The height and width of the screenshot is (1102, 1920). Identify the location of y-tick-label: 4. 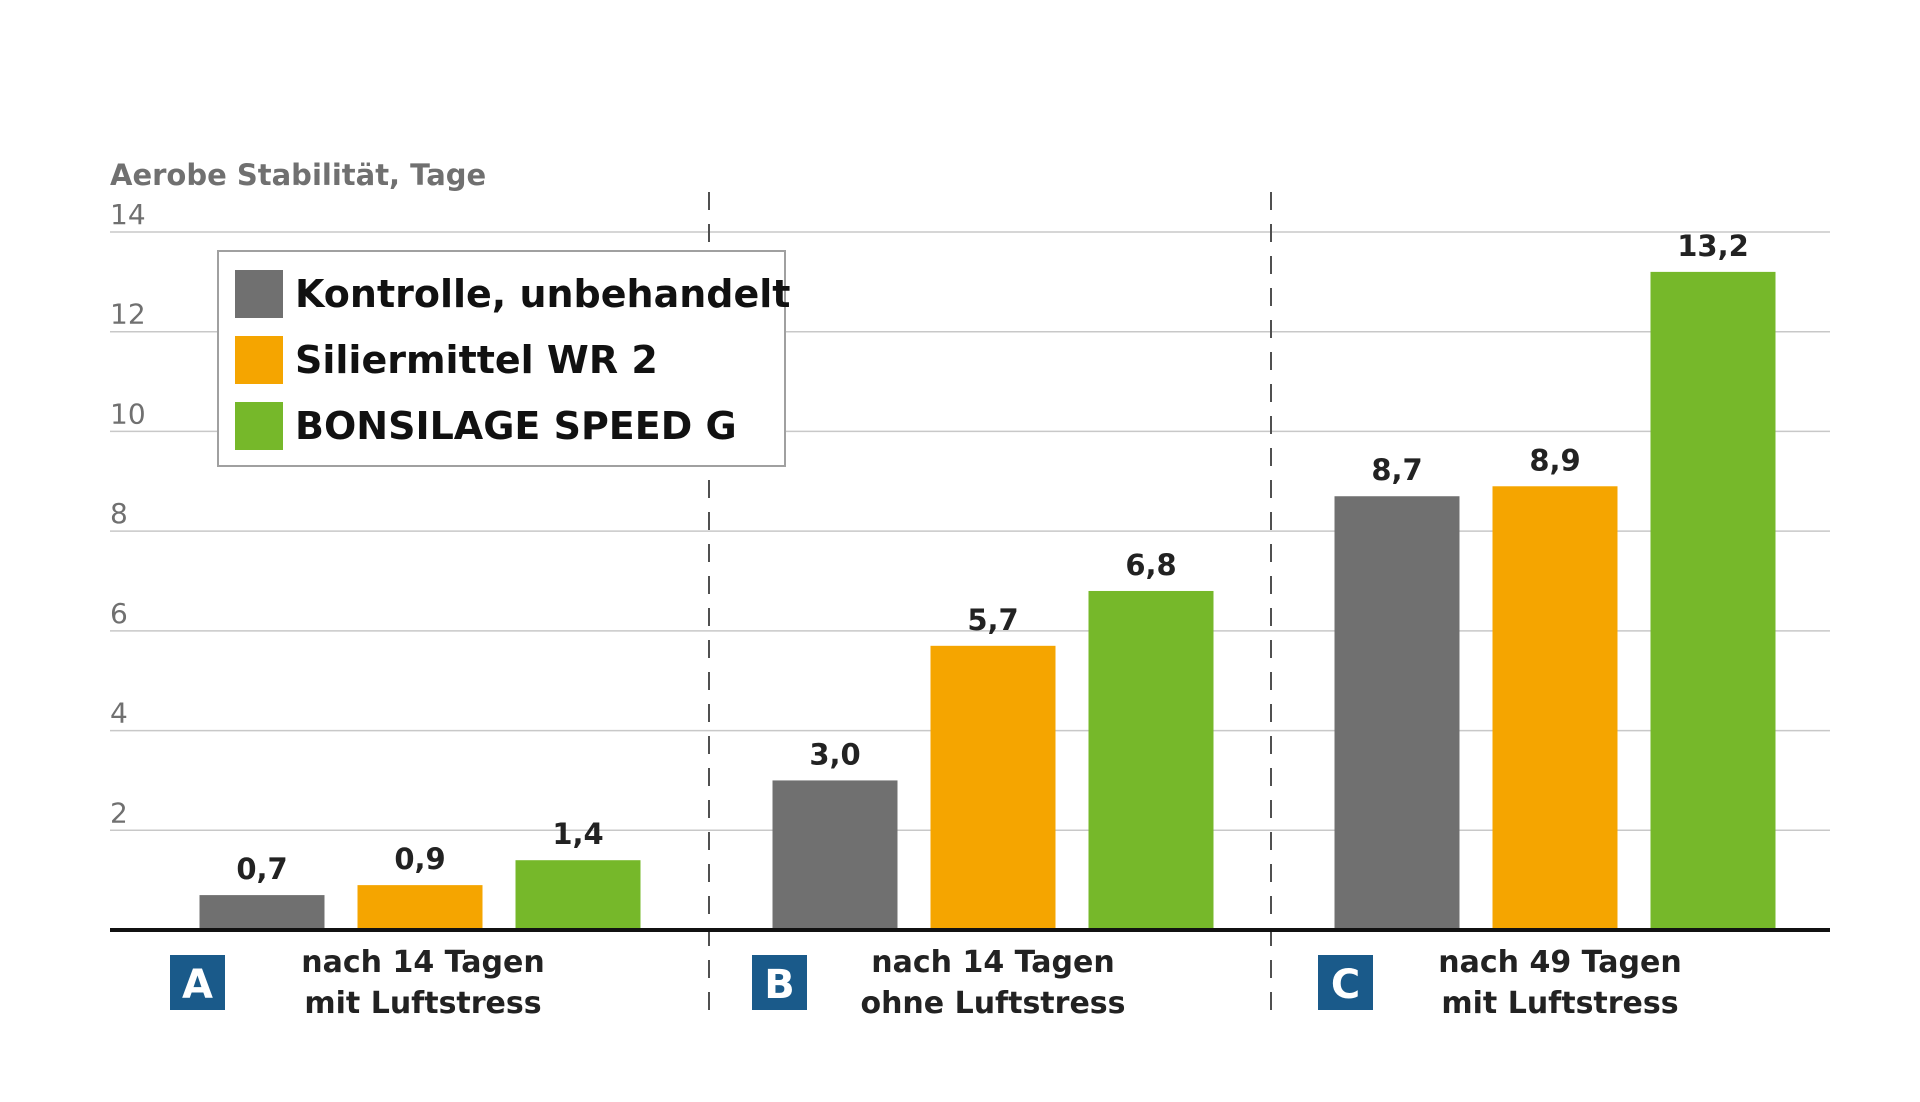
(119, 713).